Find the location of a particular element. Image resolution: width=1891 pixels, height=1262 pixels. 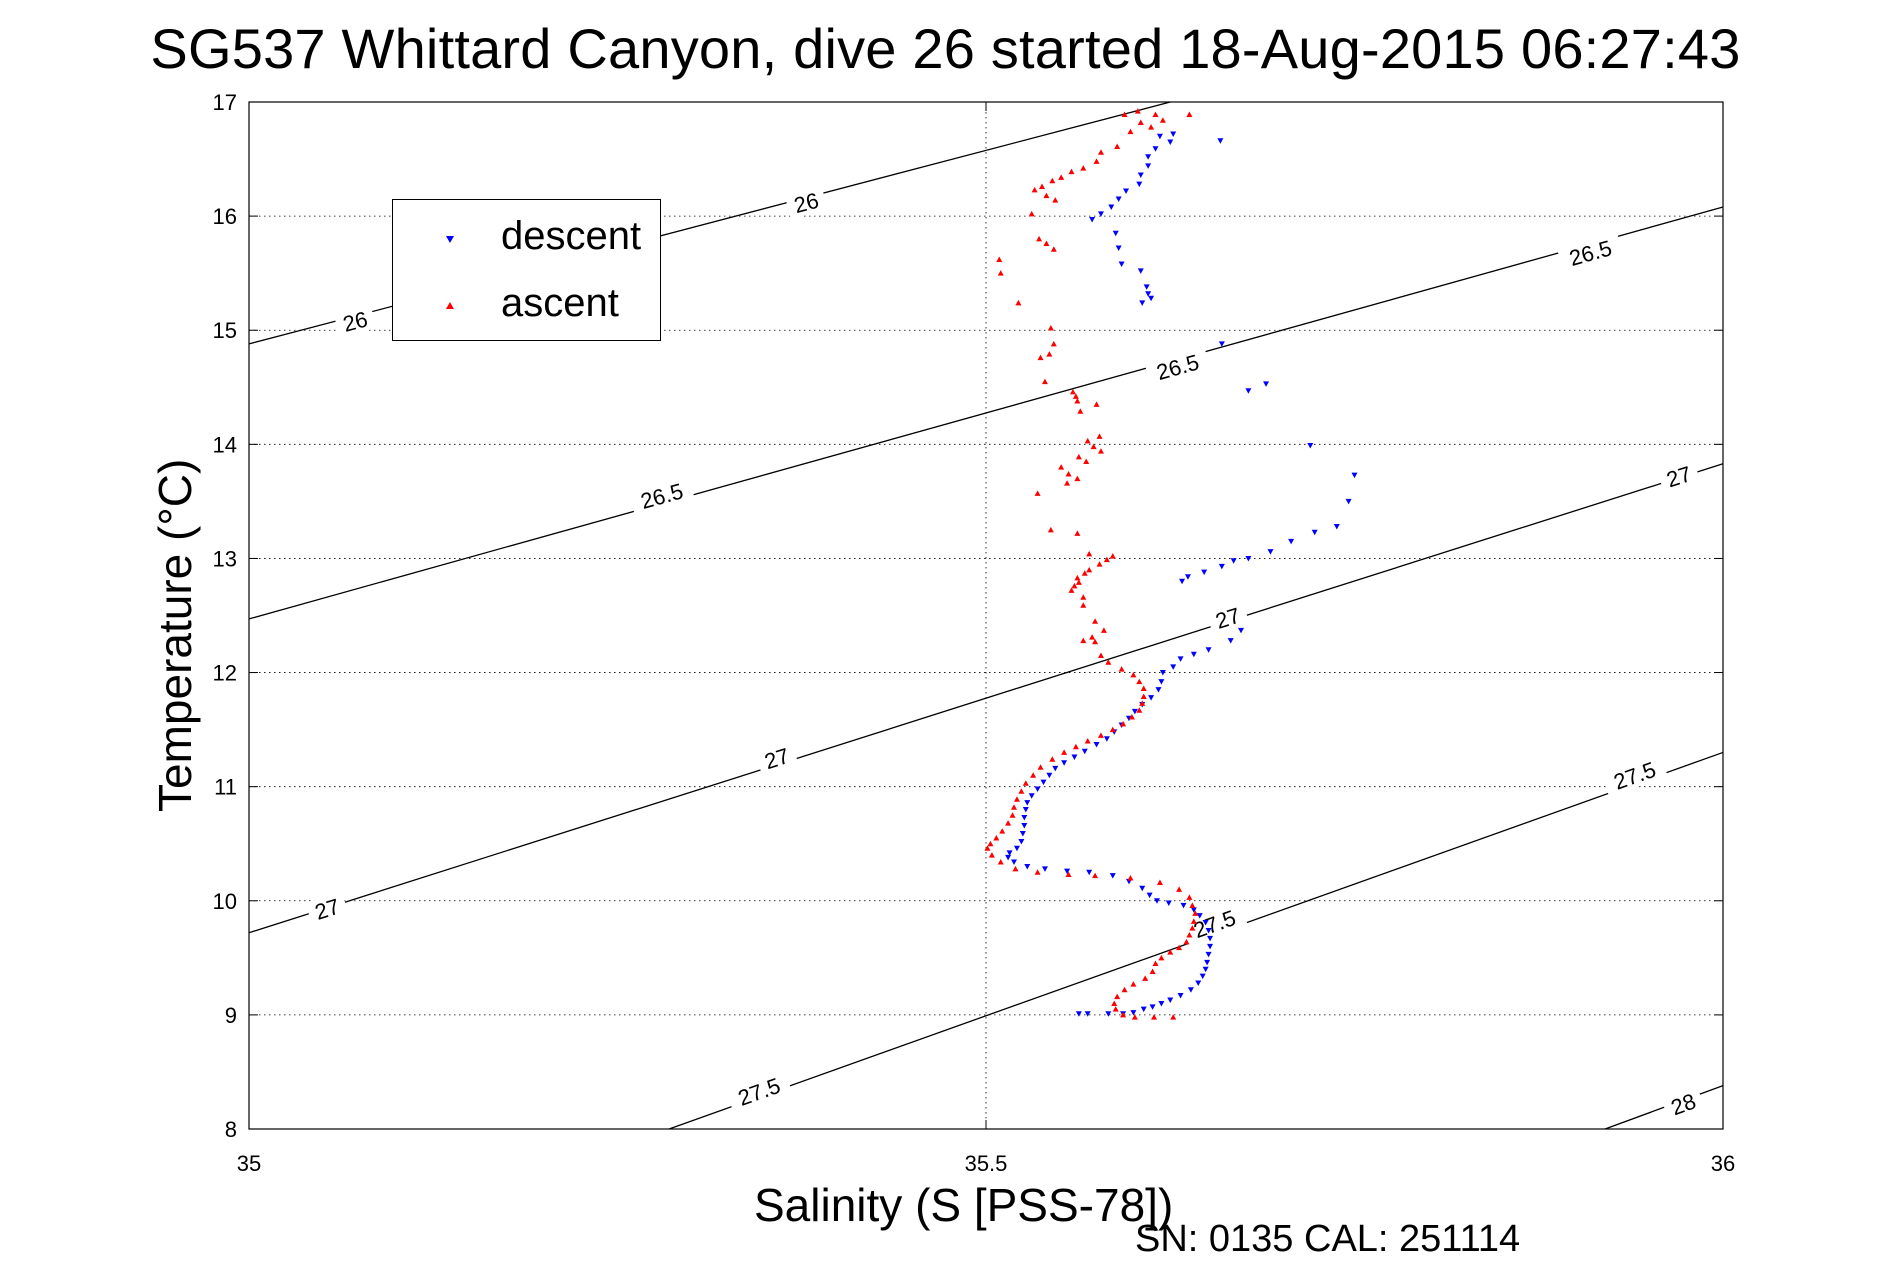

y-tick-label: 9 is located at coordinates (231, 1015).